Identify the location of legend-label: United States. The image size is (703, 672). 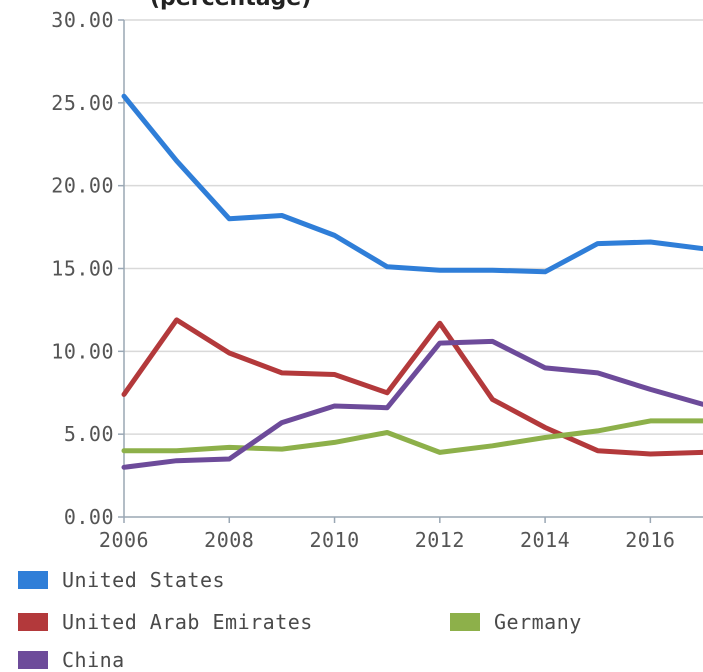
(144, 580).